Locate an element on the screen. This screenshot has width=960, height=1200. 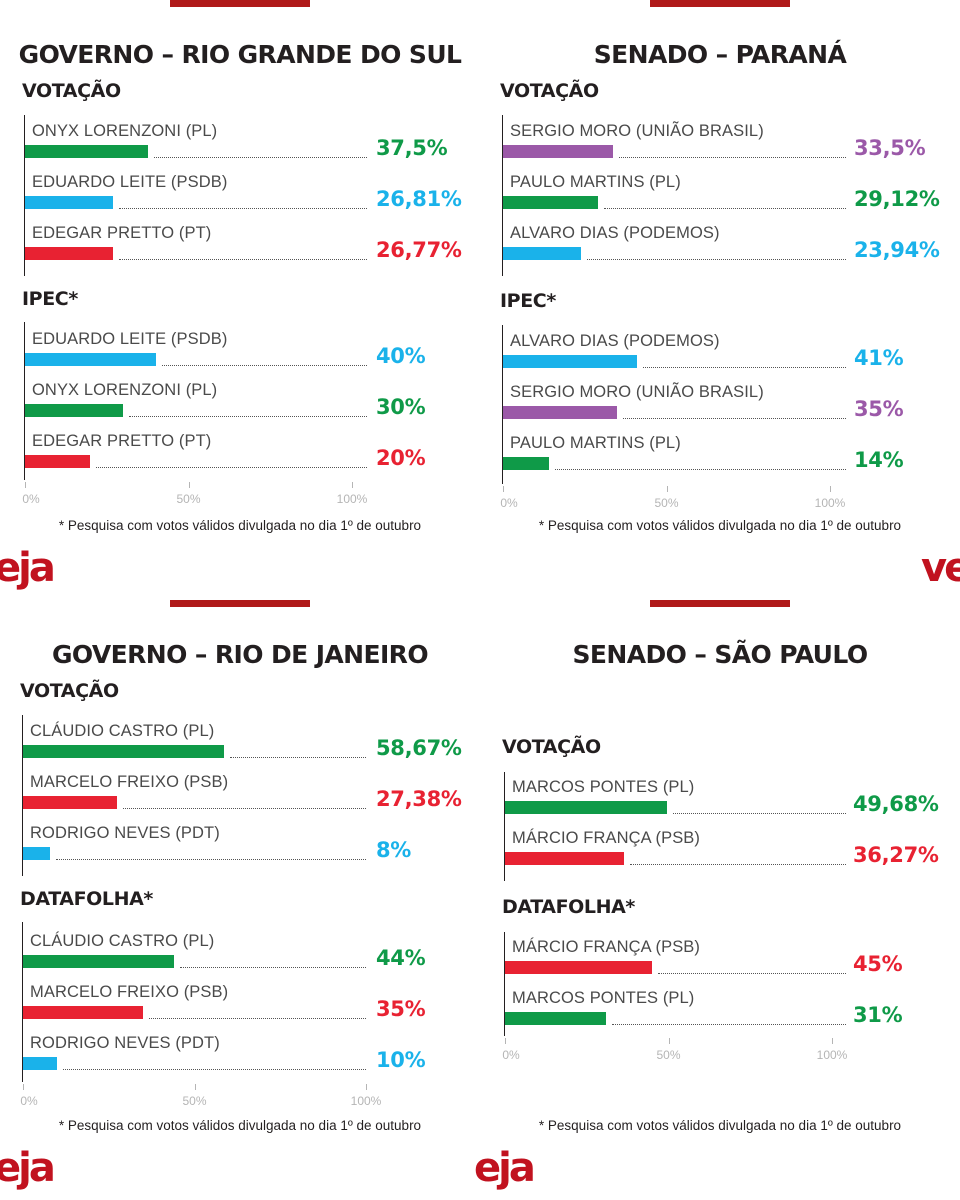
value-label: 23,94% is located at coordinates (897, 250).